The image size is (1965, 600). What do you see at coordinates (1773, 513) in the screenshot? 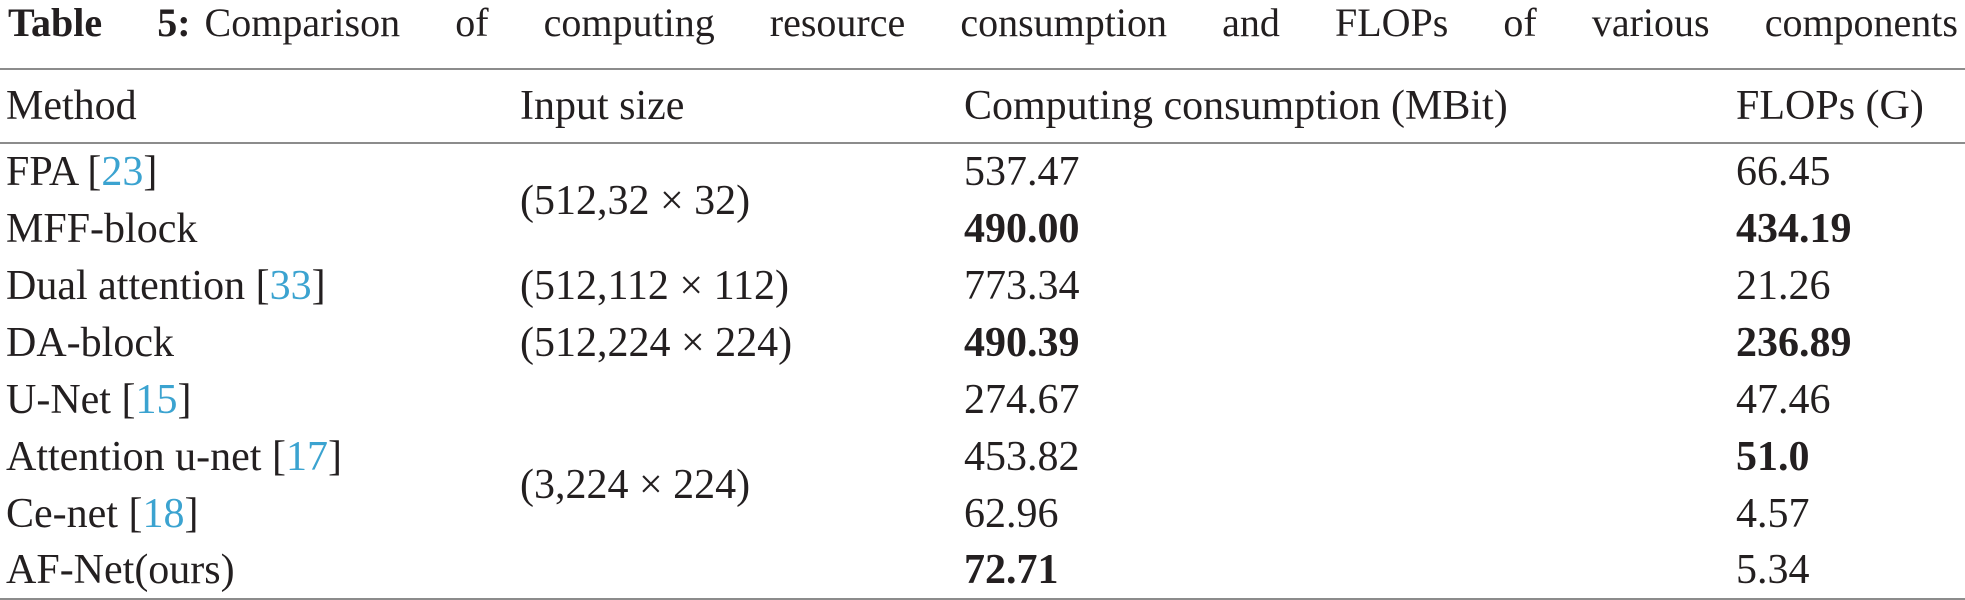
I see `flops-cell: 4.57` at bounding box center [1773, 513].